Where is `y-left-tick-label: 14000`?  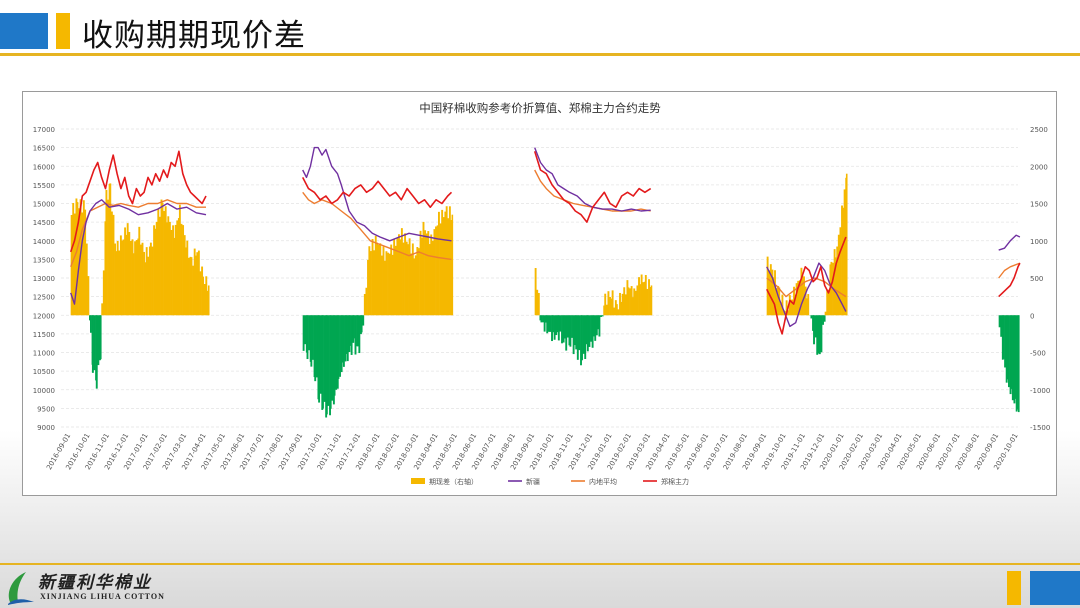 y-left-tick-label: 14000 is located at coordinates (44, 242).